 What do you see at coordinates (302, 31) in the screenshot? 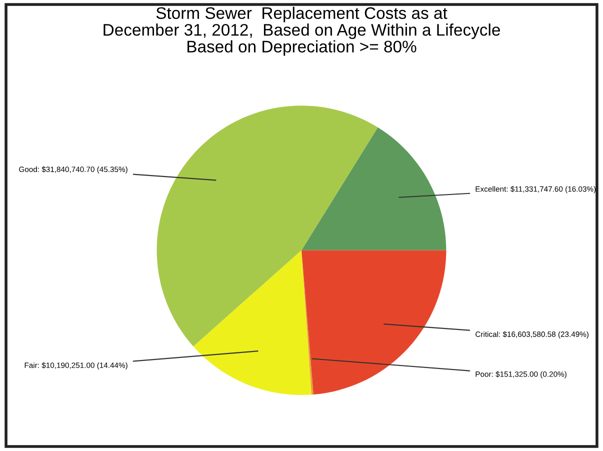
I see `chart-title: Storm Sewer Replacement Costs as at December 31, 2012, Based on Age Within a Lifecycle Based on Depreciation >= 80%` at bounding box center [302, 31].